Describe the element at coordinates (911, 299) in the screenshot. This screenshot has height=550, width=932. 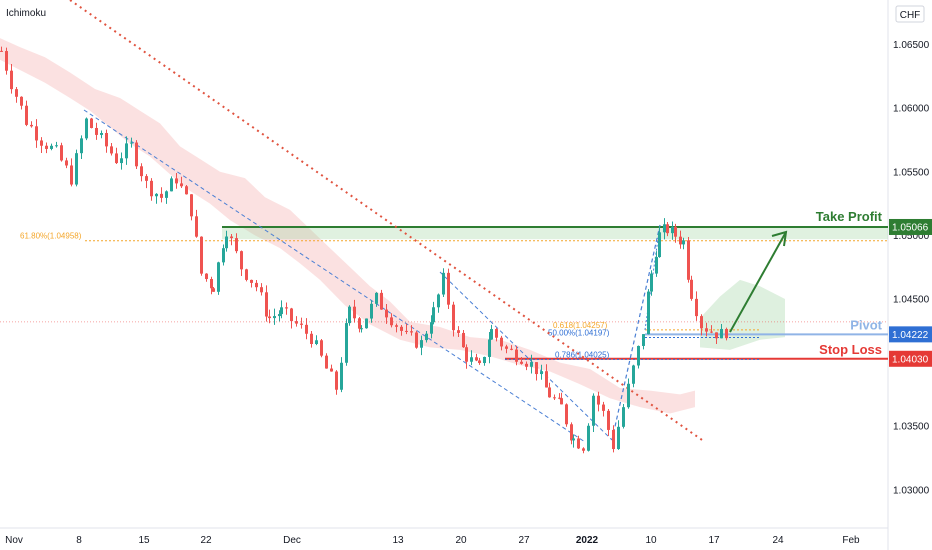
I see `y-tick-label: 1.04500` at that location.